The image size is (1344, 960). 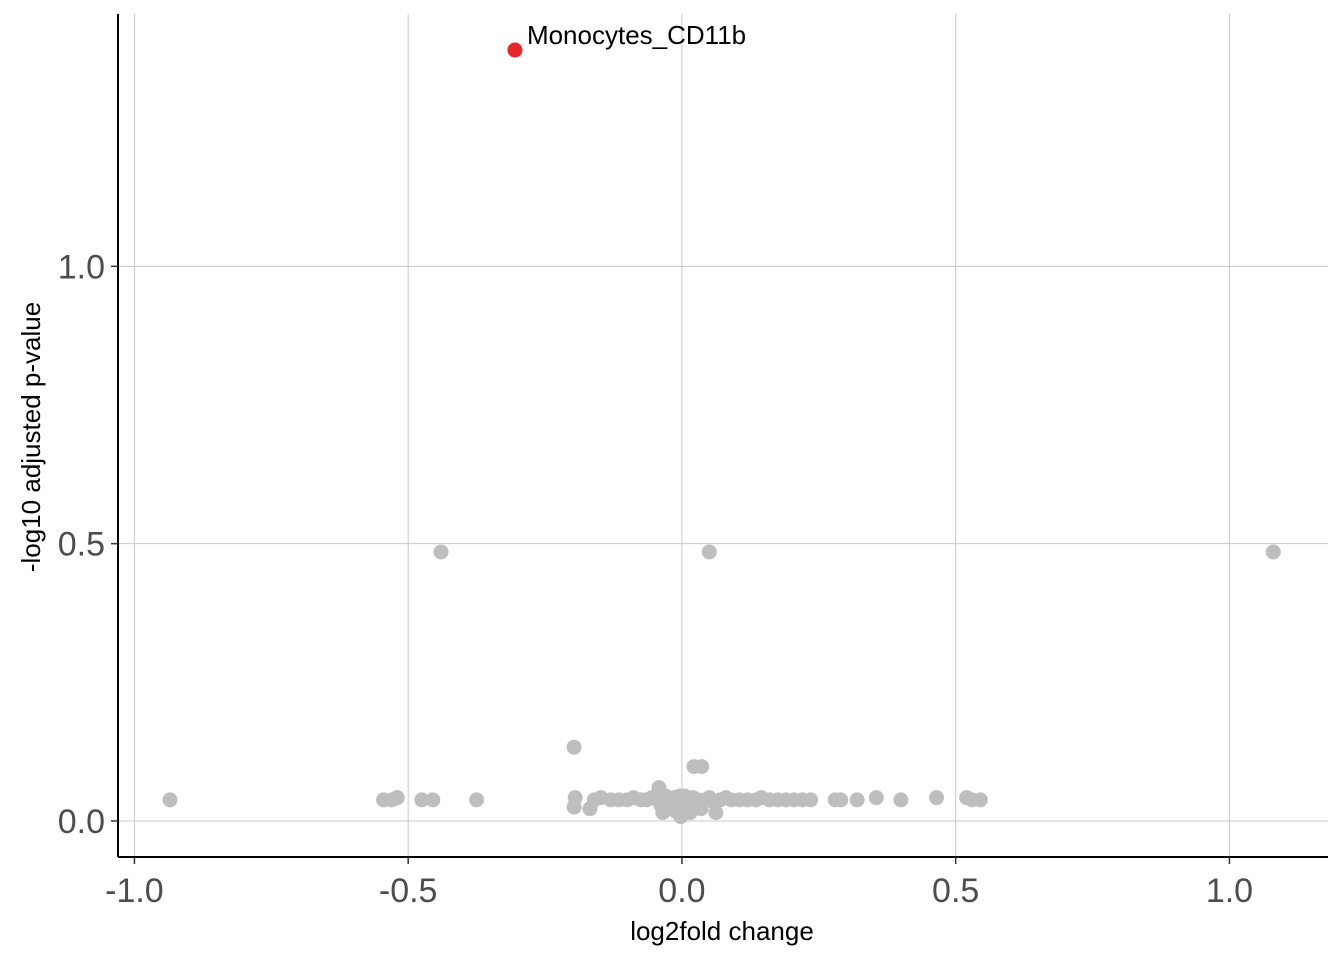 I want to click on y-tick-label: 0.0, so click(x=81, y=822).